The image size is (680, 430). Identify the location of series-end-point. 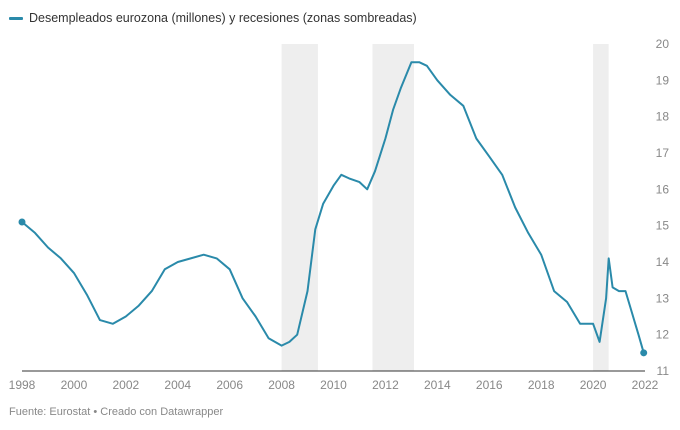
(644, 353).